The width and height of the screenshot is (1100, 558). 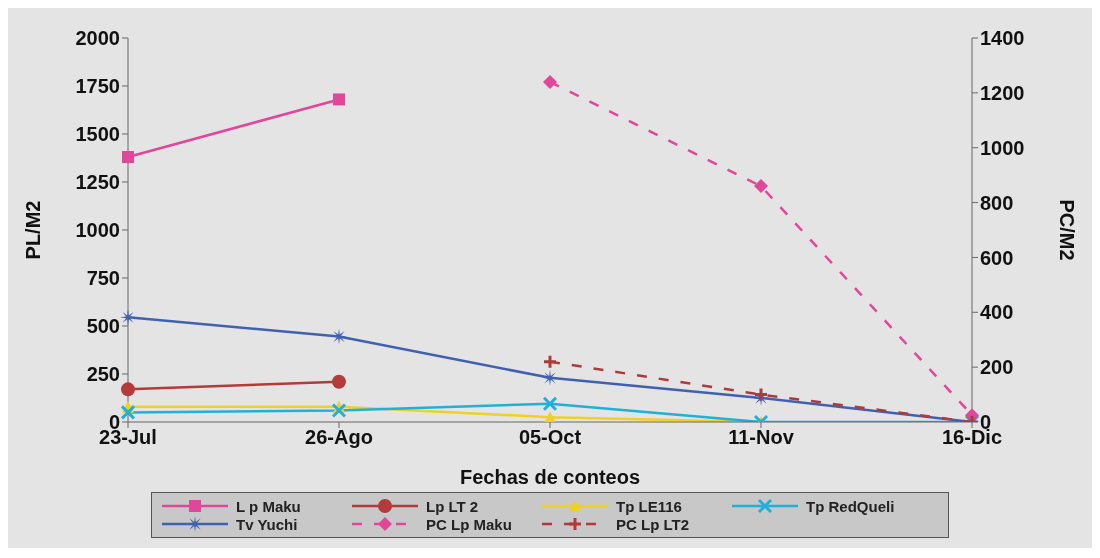 What do you see at coordinates (1002, 147) in the screenshot?
I see `y2-tick-label: 1000` at bounding box center [1002, 147].